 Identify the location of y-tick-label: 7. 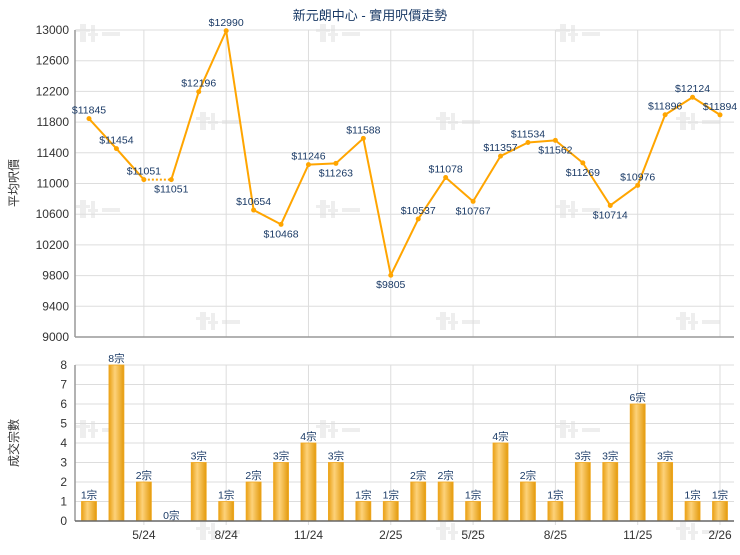
(63, 385).